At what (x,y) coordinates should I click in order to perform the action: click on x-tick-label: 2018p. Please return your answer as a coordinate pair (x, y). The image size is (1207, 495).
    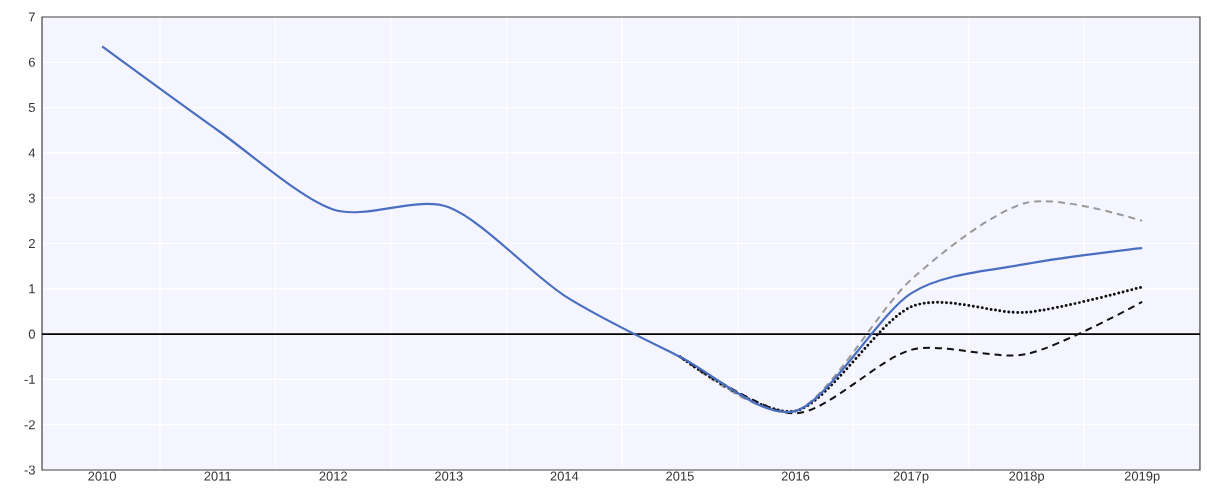
    Looking at the image, I should click on (1027, 477).